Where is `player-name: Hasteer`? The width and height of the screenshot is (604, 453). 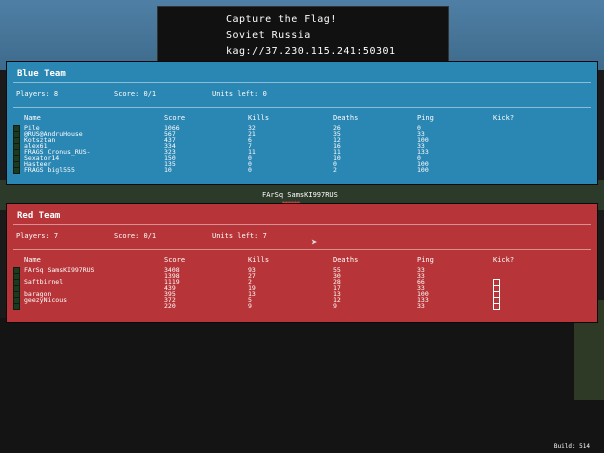
player-name: Hasteer is located at coordinates (38, 164).